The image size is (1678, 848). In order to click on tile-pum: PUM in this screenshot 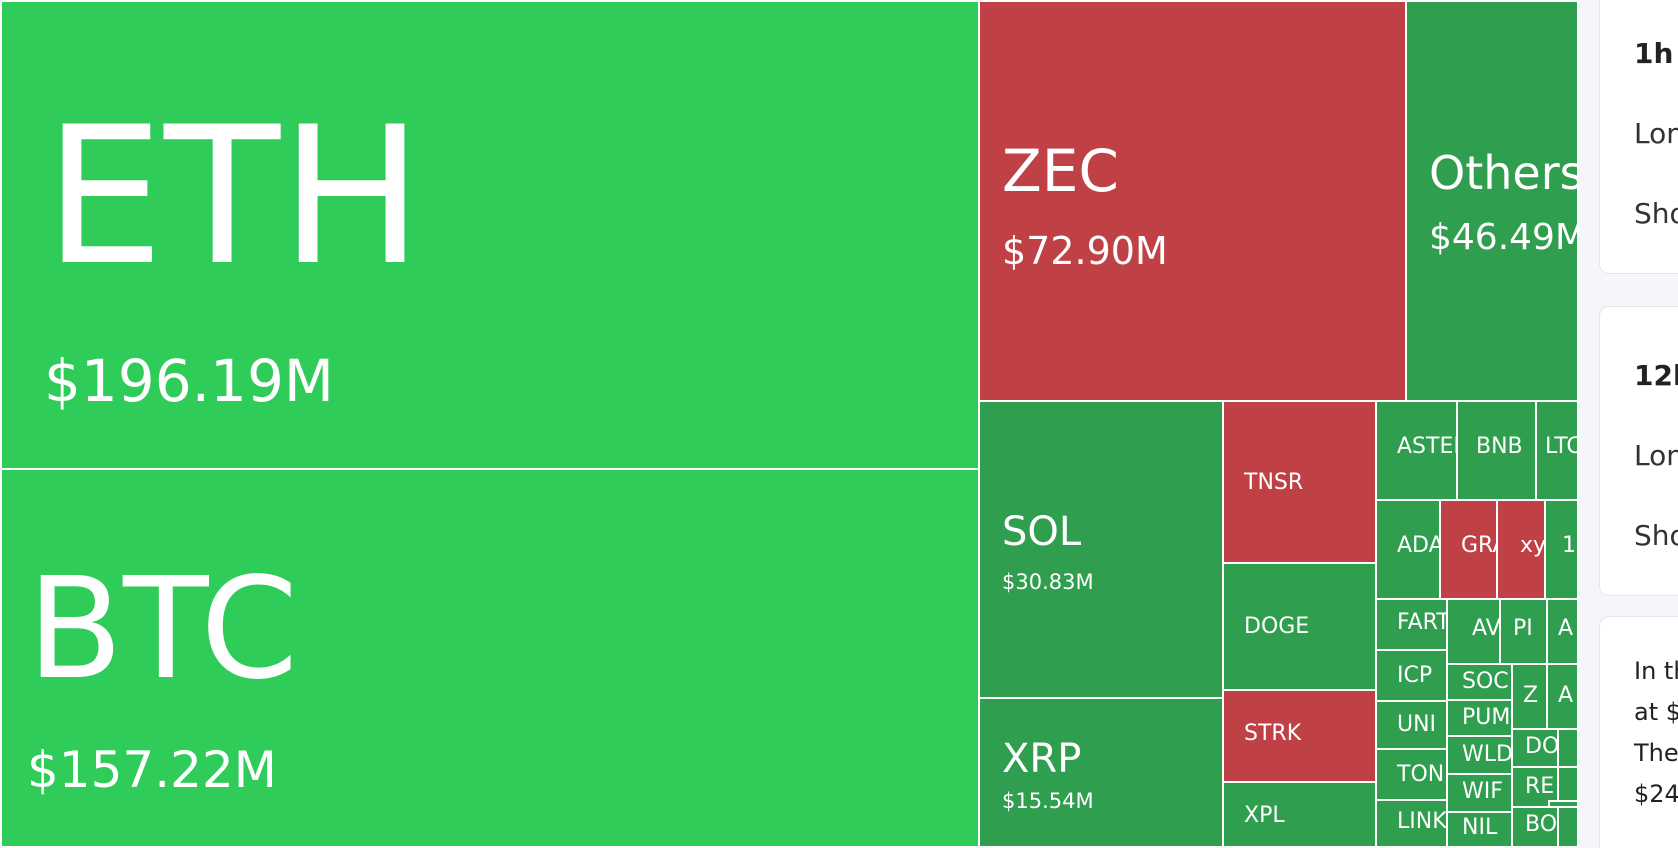, I will do `click(1479, 718)`.